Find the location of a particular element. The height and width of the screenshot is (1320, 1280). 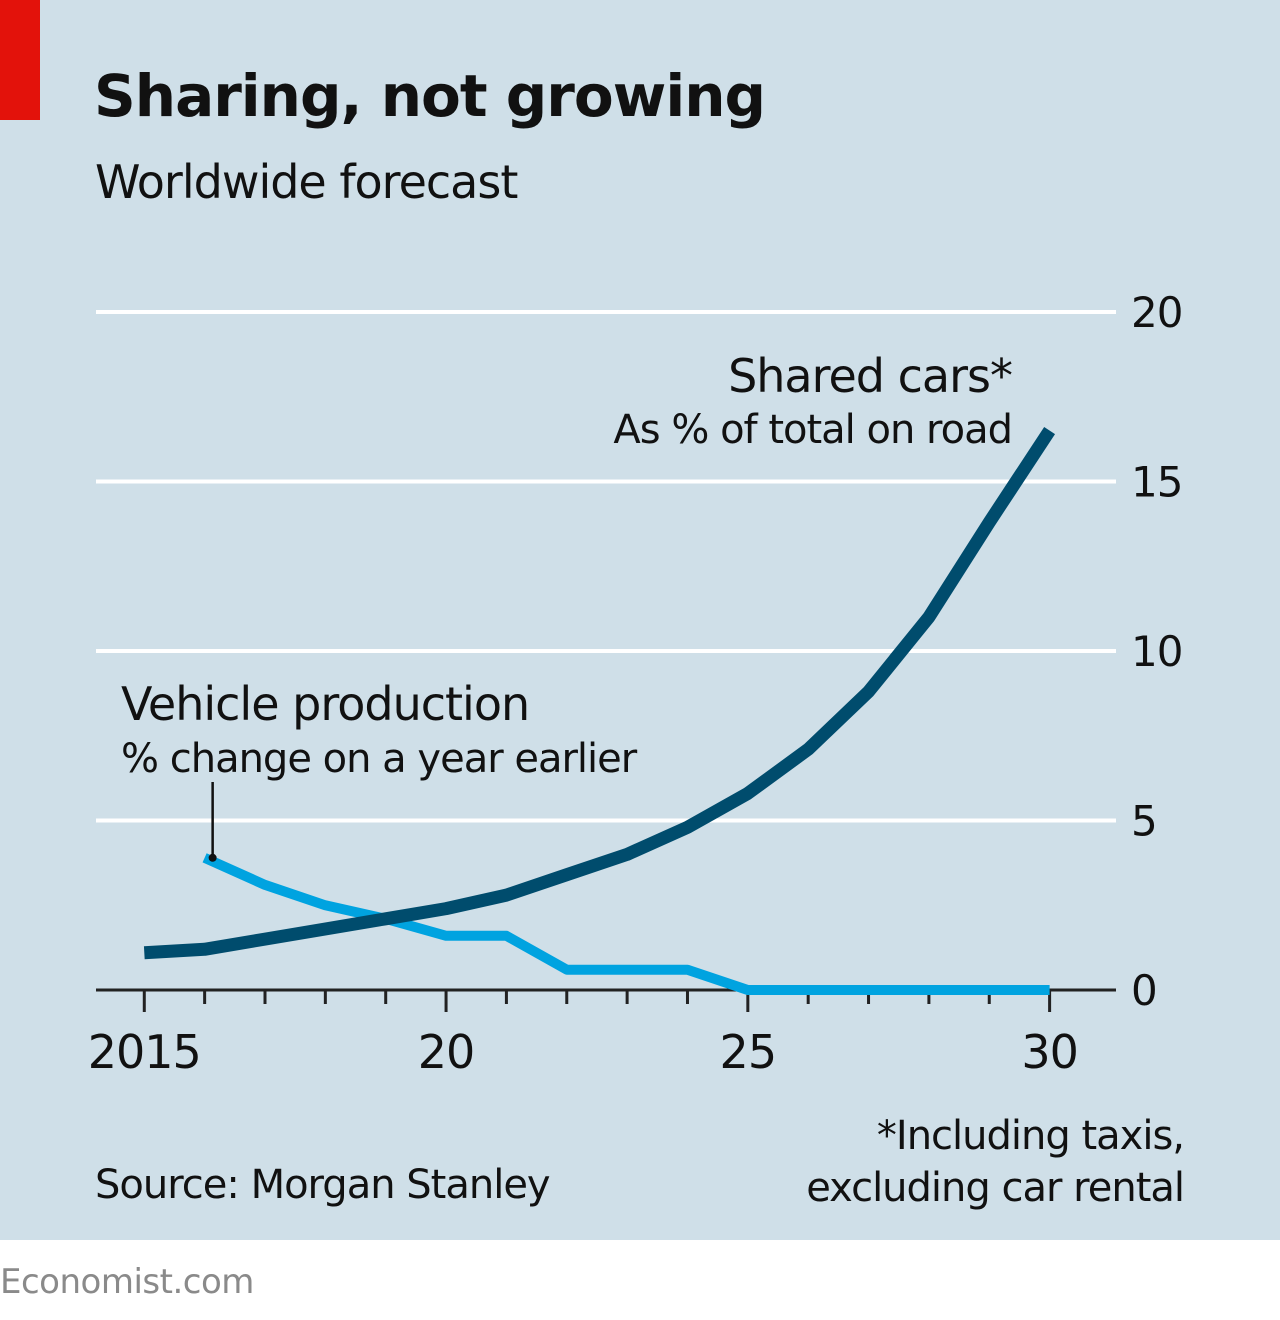

chart-subtitle: Worldwide forecast is located at coordinates (306, 182).